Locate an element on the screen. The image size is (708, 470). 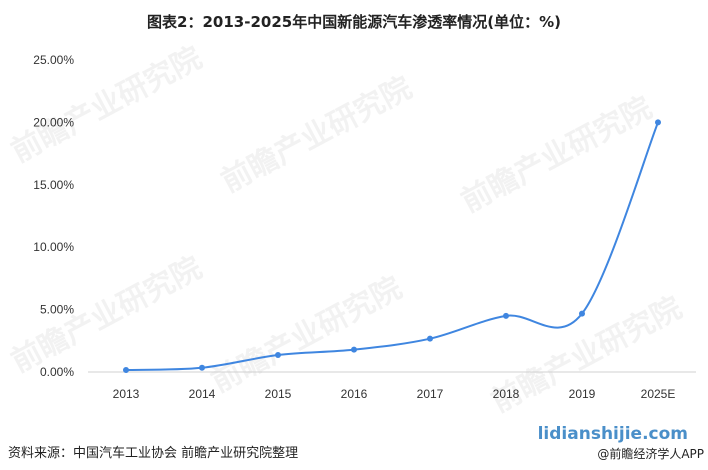
y-tick-label: 0.00% is located at coordinates (57, 372).